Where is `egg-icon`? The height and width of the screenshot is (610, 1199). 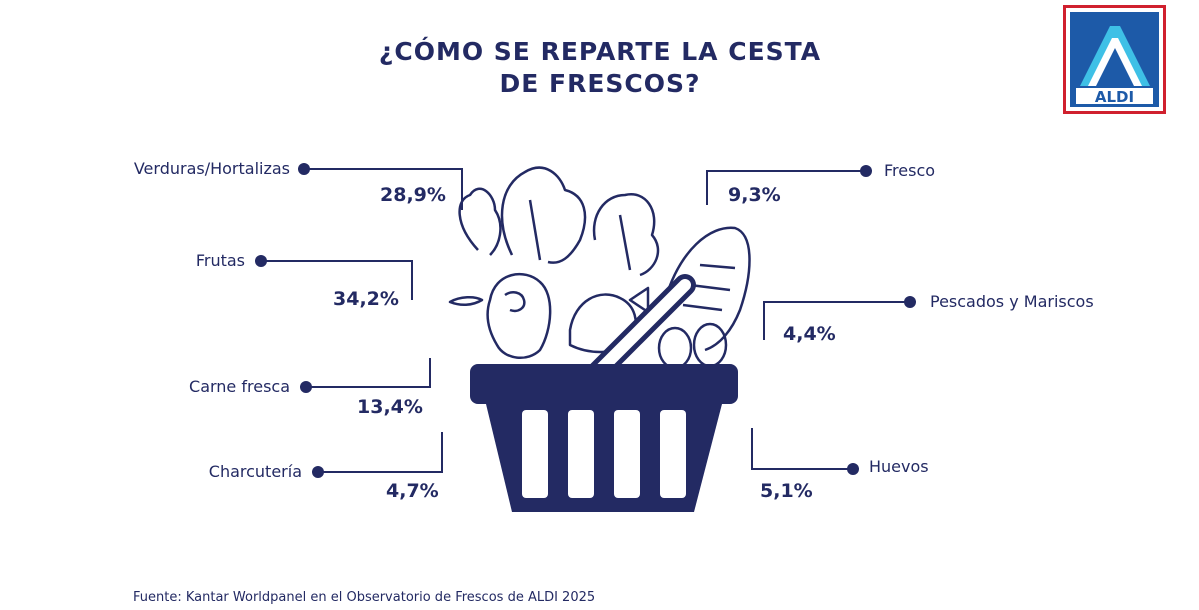 egg-icon is located at coordinates (675, 348).